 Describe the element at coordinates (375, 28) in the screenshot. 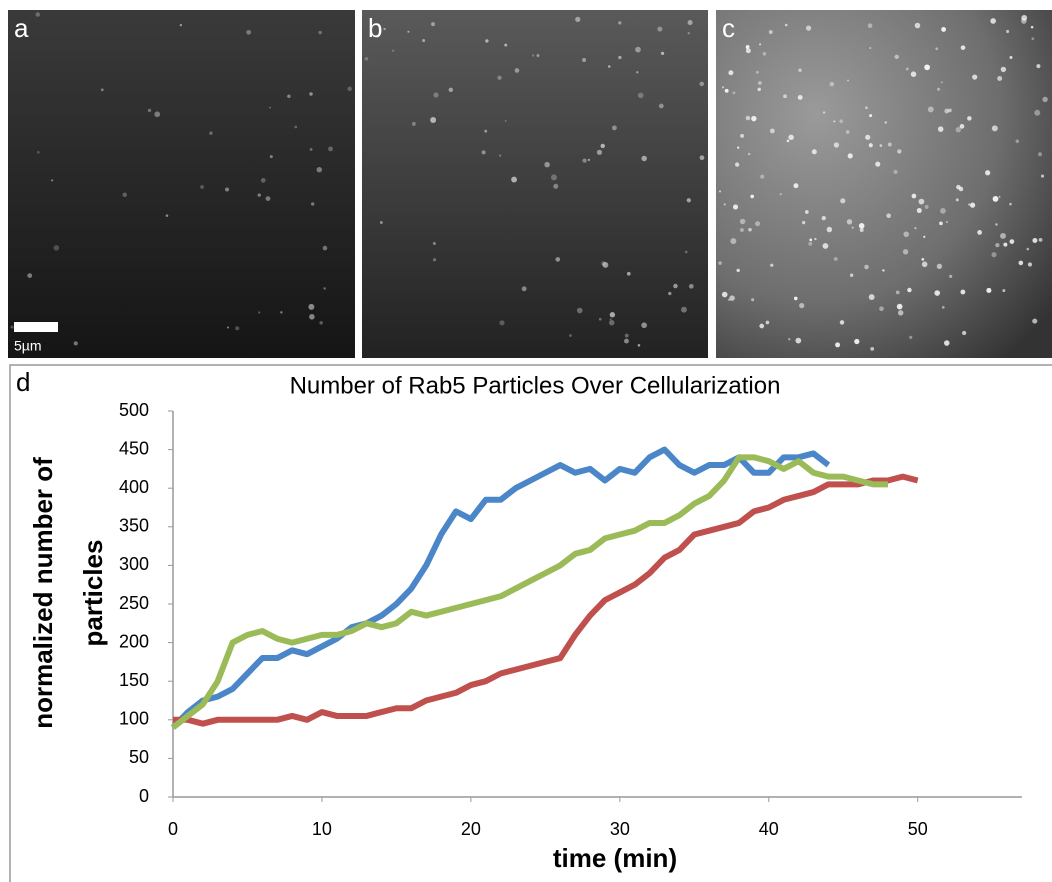

I see `panel-label: b` at that location.